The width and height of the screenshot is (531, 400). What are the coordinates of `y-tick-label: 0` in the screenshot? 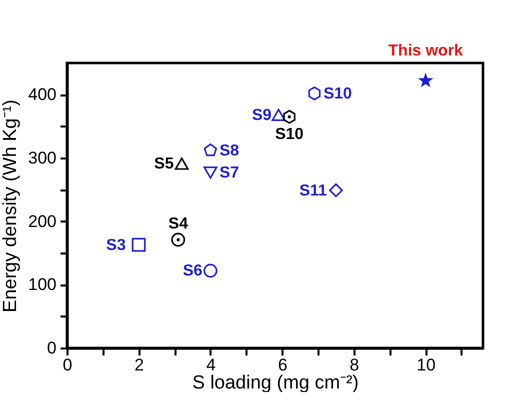 It's located at (51, 348).